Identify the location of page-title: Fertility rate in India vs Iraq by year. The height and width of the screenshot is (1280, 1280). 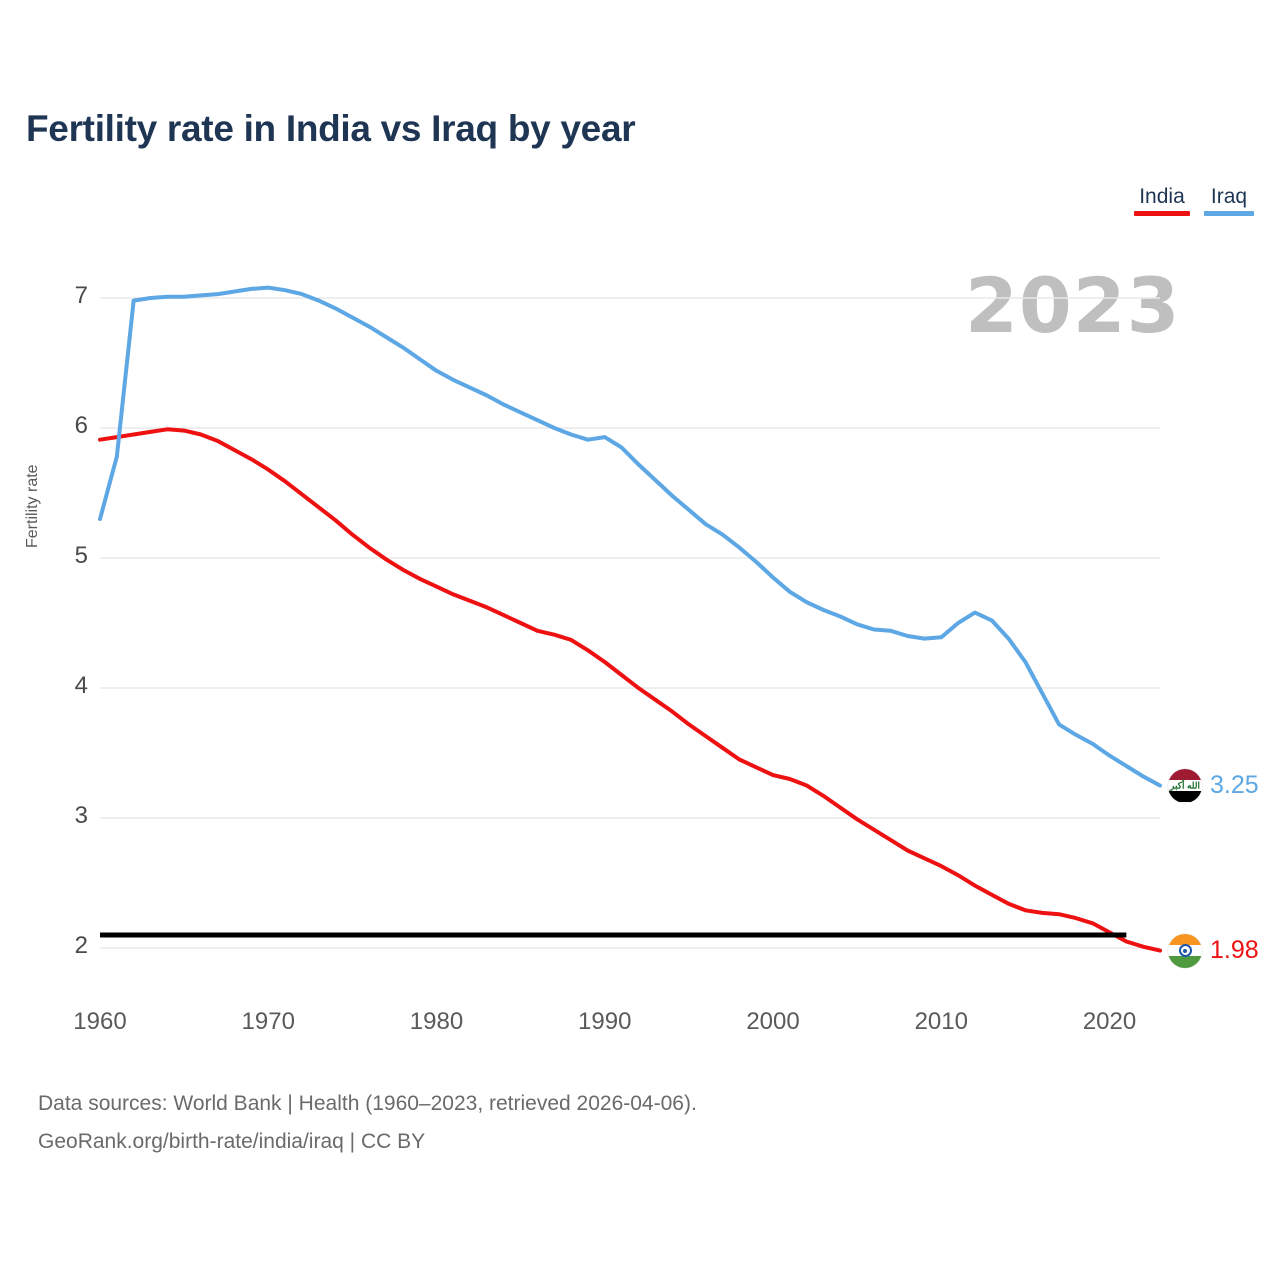
(331, 128).